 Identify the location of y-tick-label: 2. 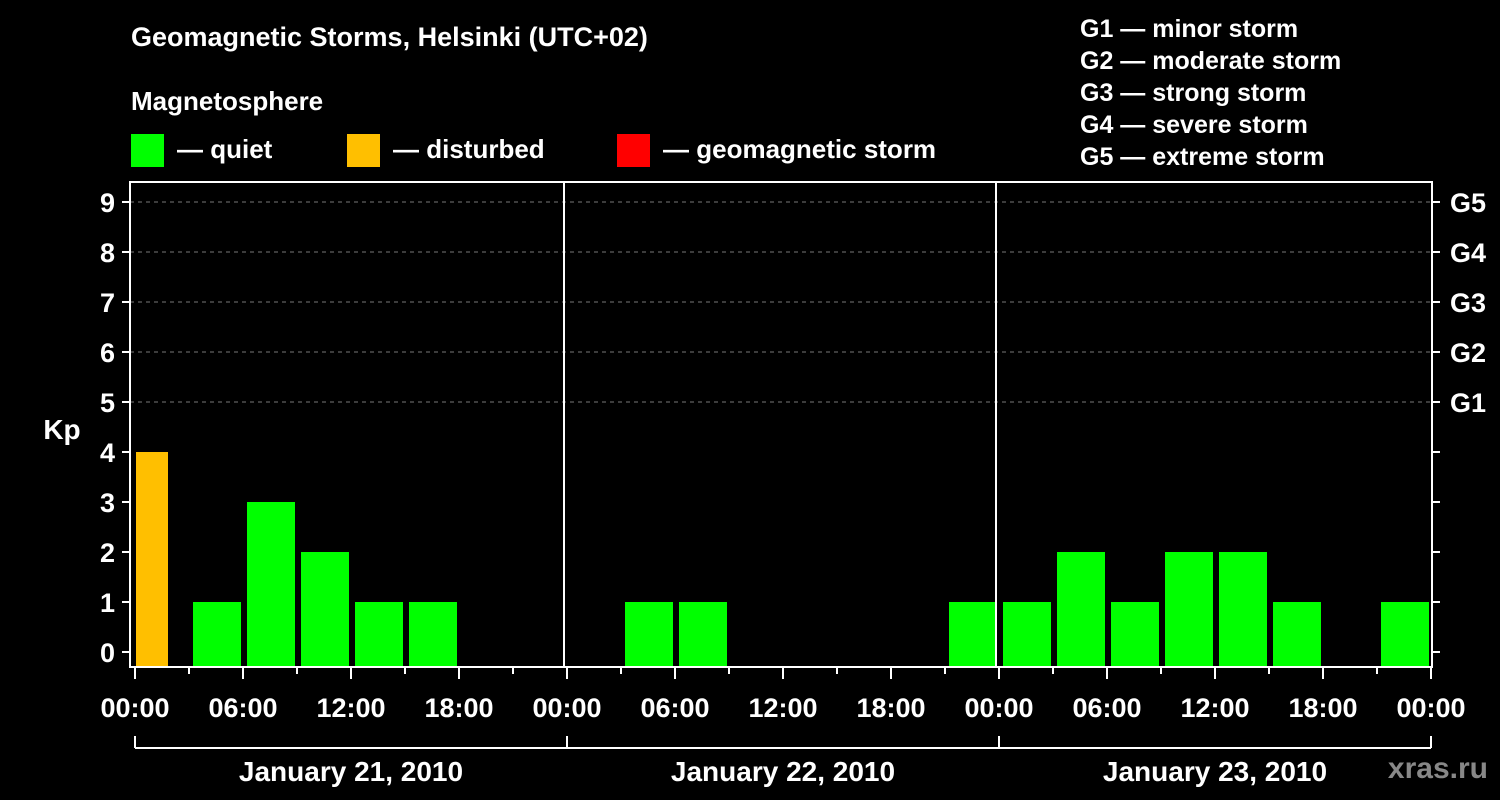
(107, 553).